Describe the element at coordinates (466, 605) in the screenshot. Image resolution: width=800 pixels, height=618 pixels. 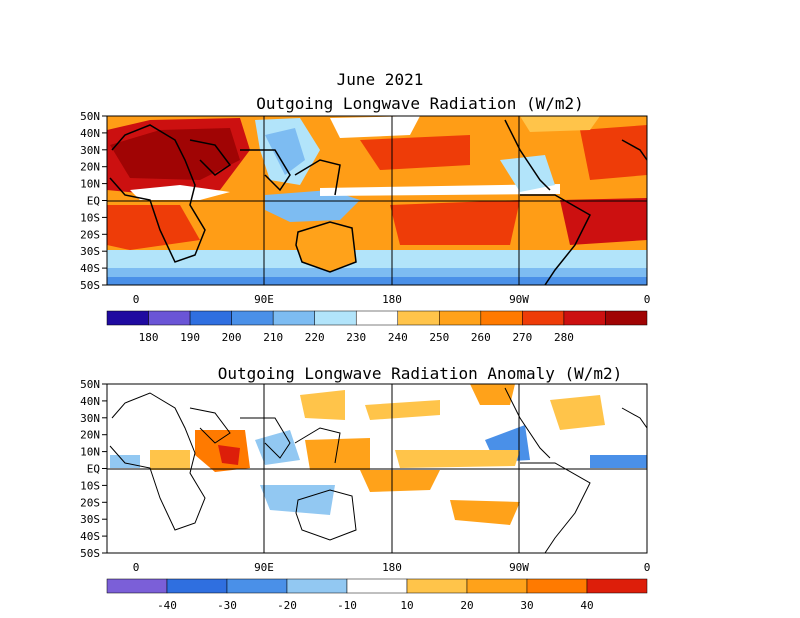
I see `bottom-colorbar-label: 20` at that location.